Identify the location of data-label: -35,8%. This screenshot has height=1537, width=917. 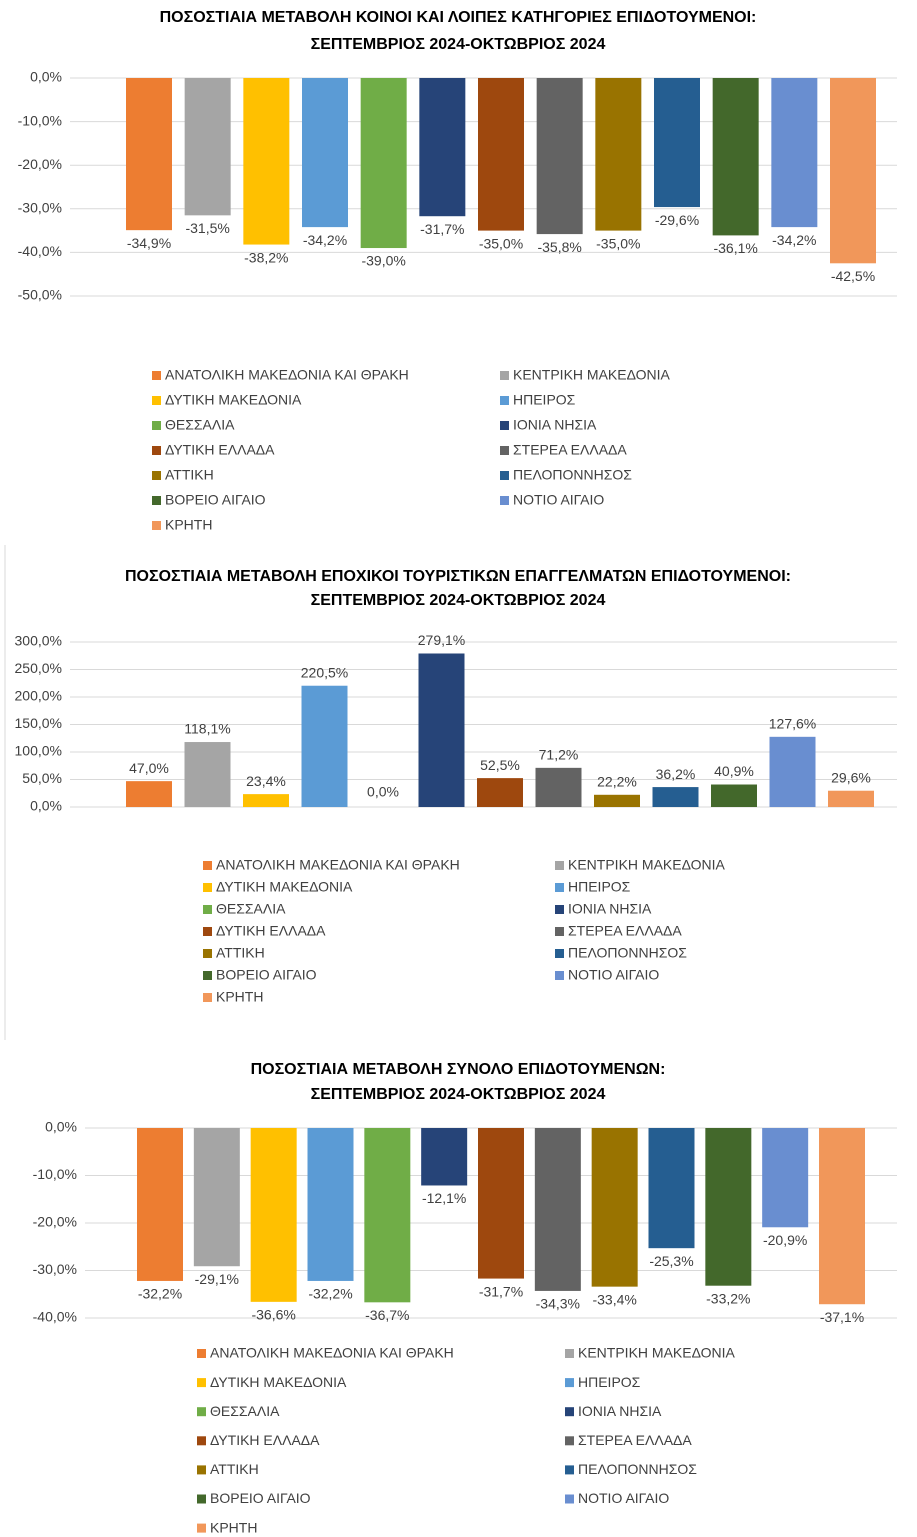
(559, 247).